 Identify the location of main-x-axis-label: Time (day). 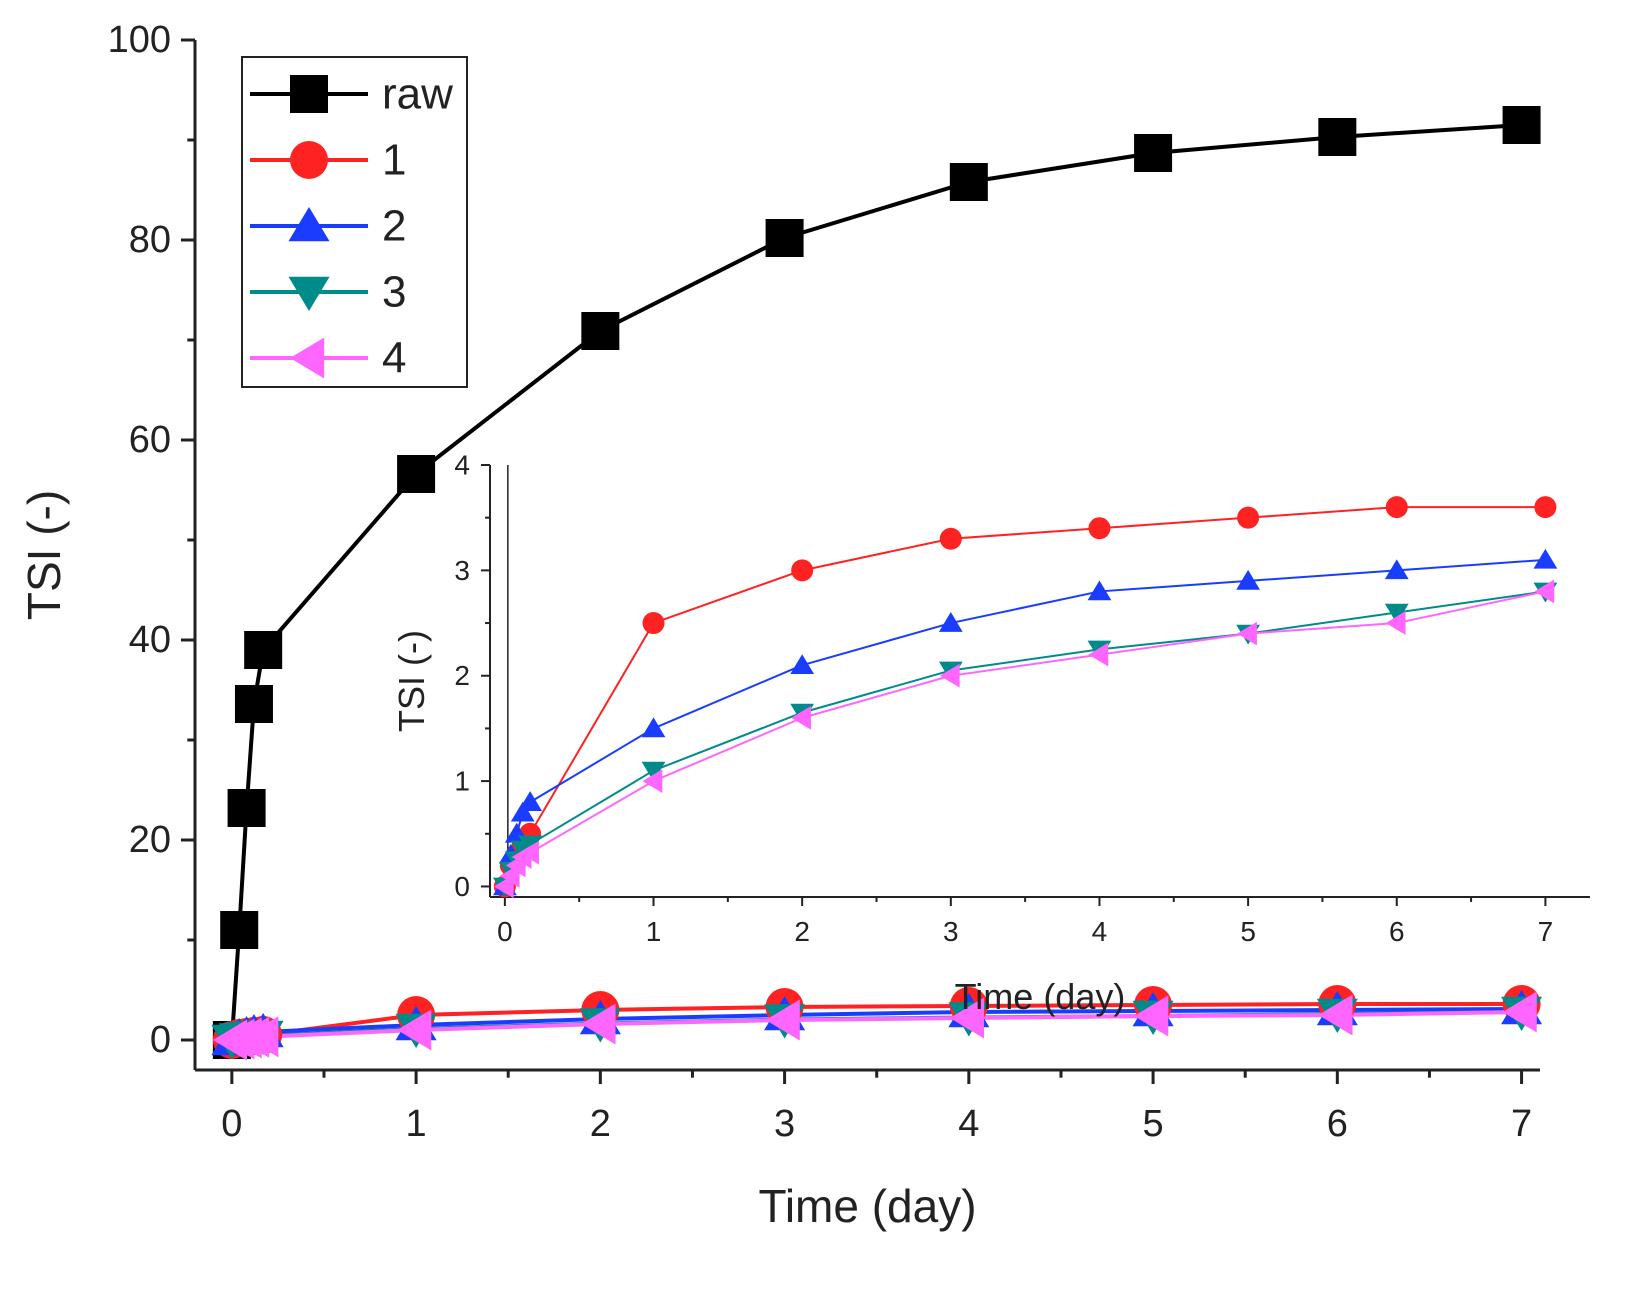
(867, 1206).